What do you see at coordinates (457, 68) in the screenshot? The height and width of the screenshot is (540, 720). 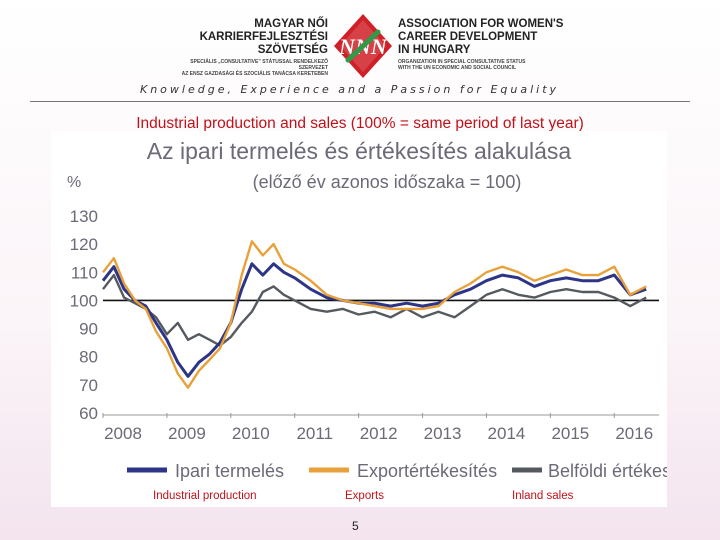 I see `org-sub-en-line-2: WITH THE UN ECONOMIC AND SOCIAL COUNCIL` at bounding box center [457, 68].